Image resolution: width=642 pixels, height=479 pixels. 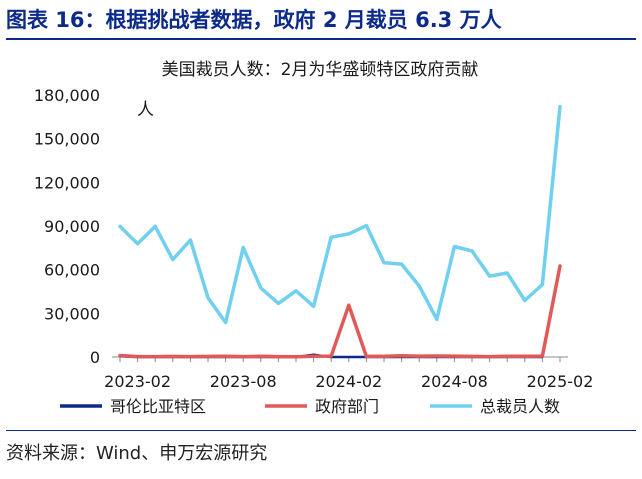 I want to click on legend-label: 政府部门, so click(x=347, y=406).